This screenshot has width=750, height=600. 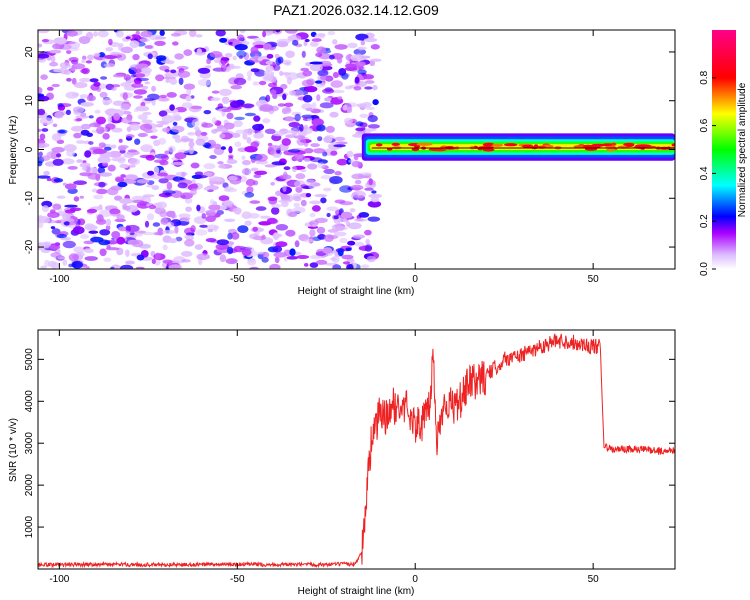 I want to click on colorbar-tick-label: 0.6, so click(x=704, y=125).